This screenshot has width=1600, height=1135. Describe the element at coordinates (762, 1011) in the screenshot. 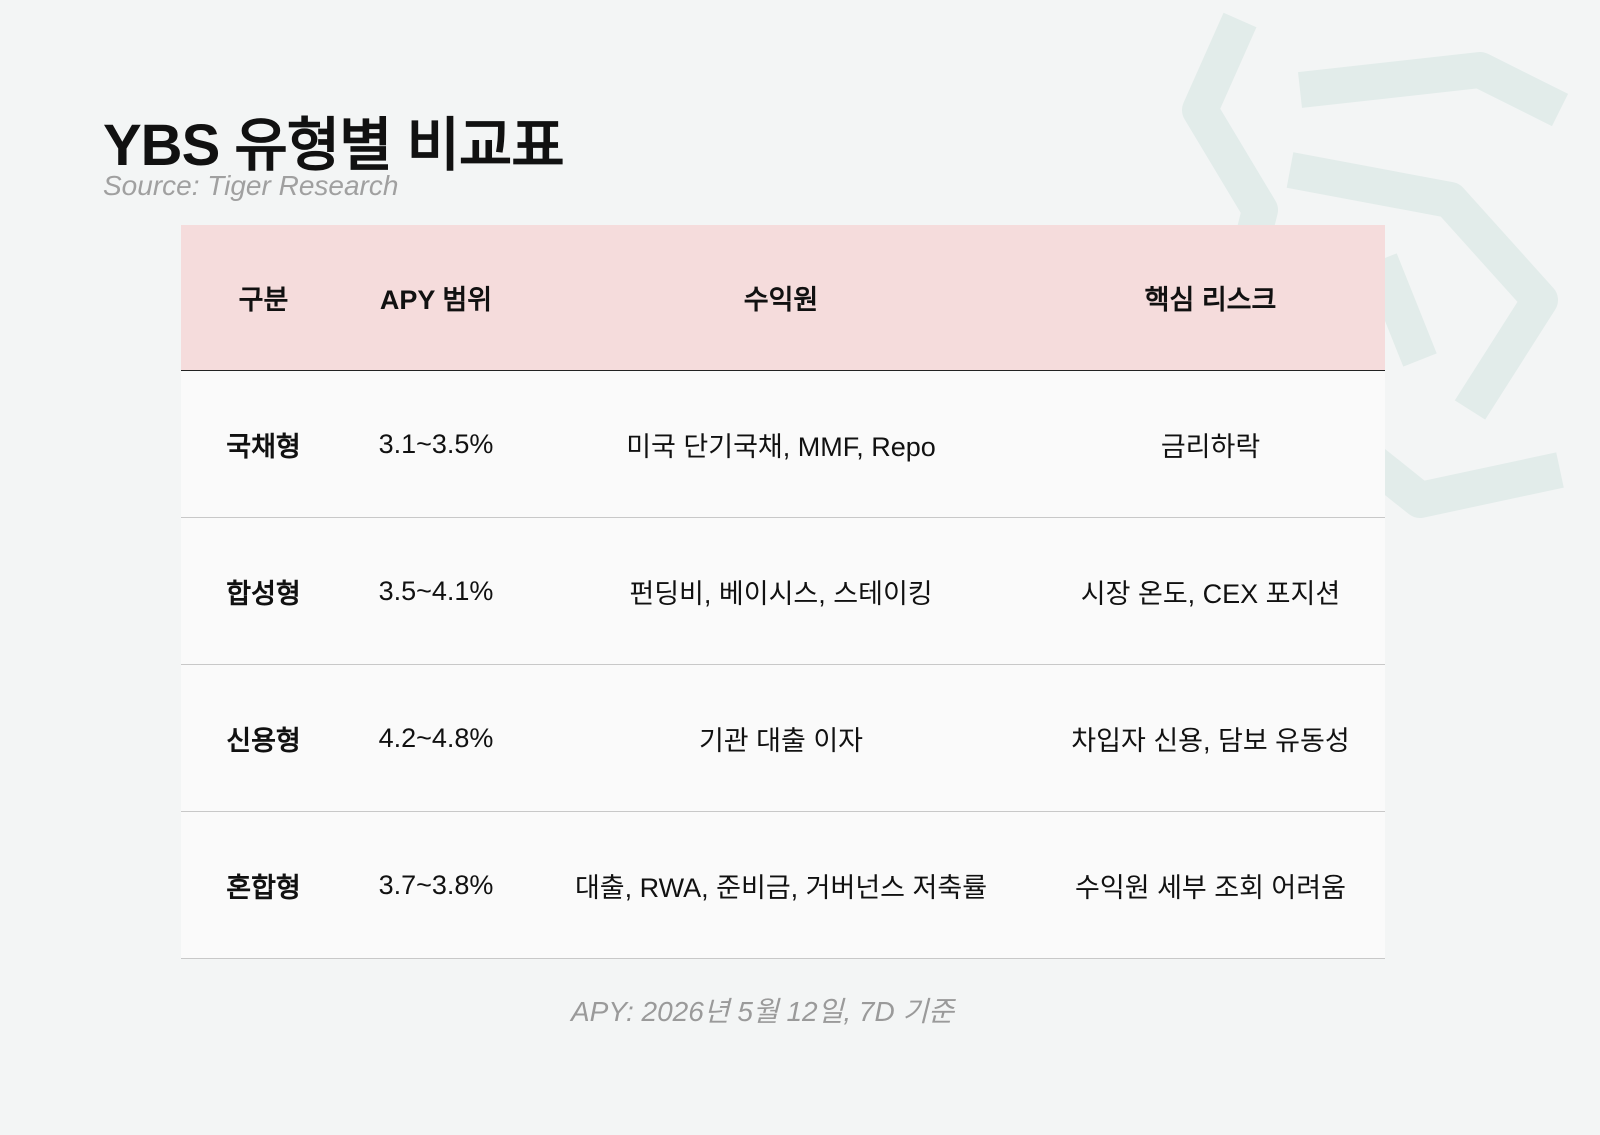

I see `footnote: APY: 2026년 5월 12일, 7D 기준` at that location.